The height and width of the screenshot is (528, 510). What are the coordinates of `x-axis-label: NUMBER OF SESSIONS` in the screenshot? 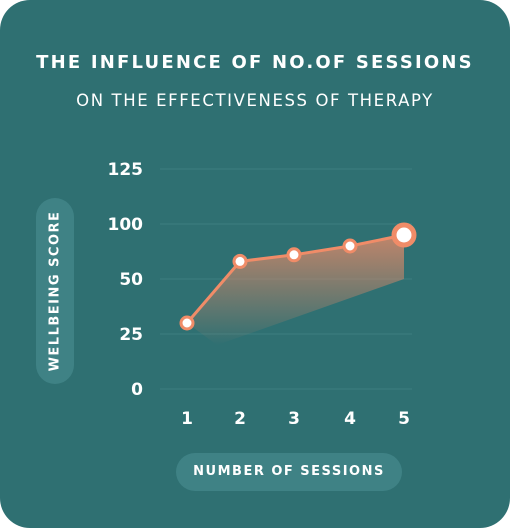 It's located at (289, 471).